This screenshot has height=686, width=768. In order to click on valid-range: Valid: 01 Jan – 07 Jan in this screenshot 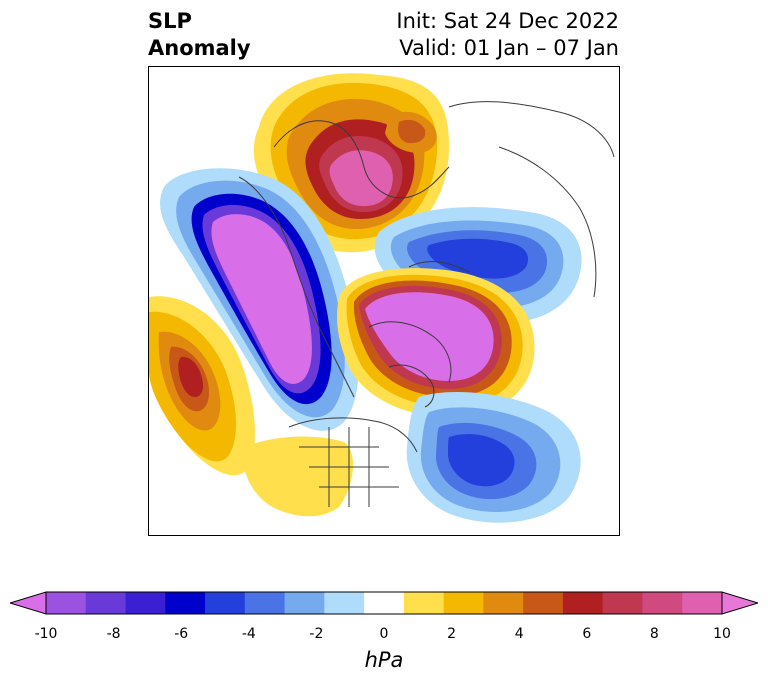, I will do `click(509, 48)`.